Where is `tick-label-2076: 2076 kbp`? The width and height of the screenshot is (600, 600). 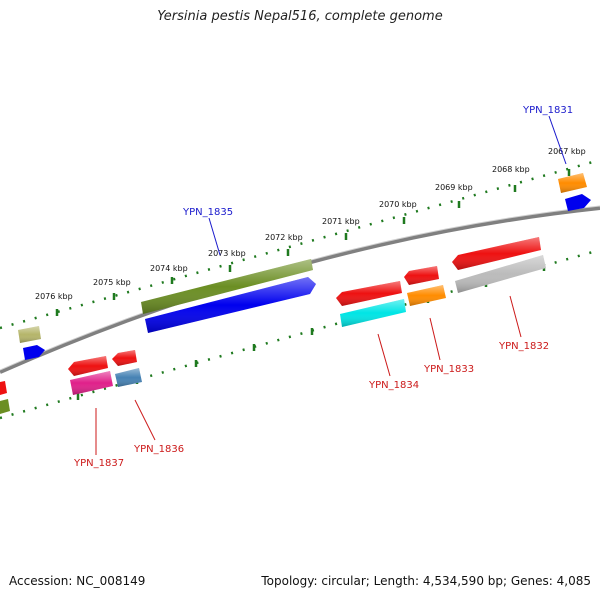 tick-label-2076: 2076 kbp is located at coordinates (54, 296).